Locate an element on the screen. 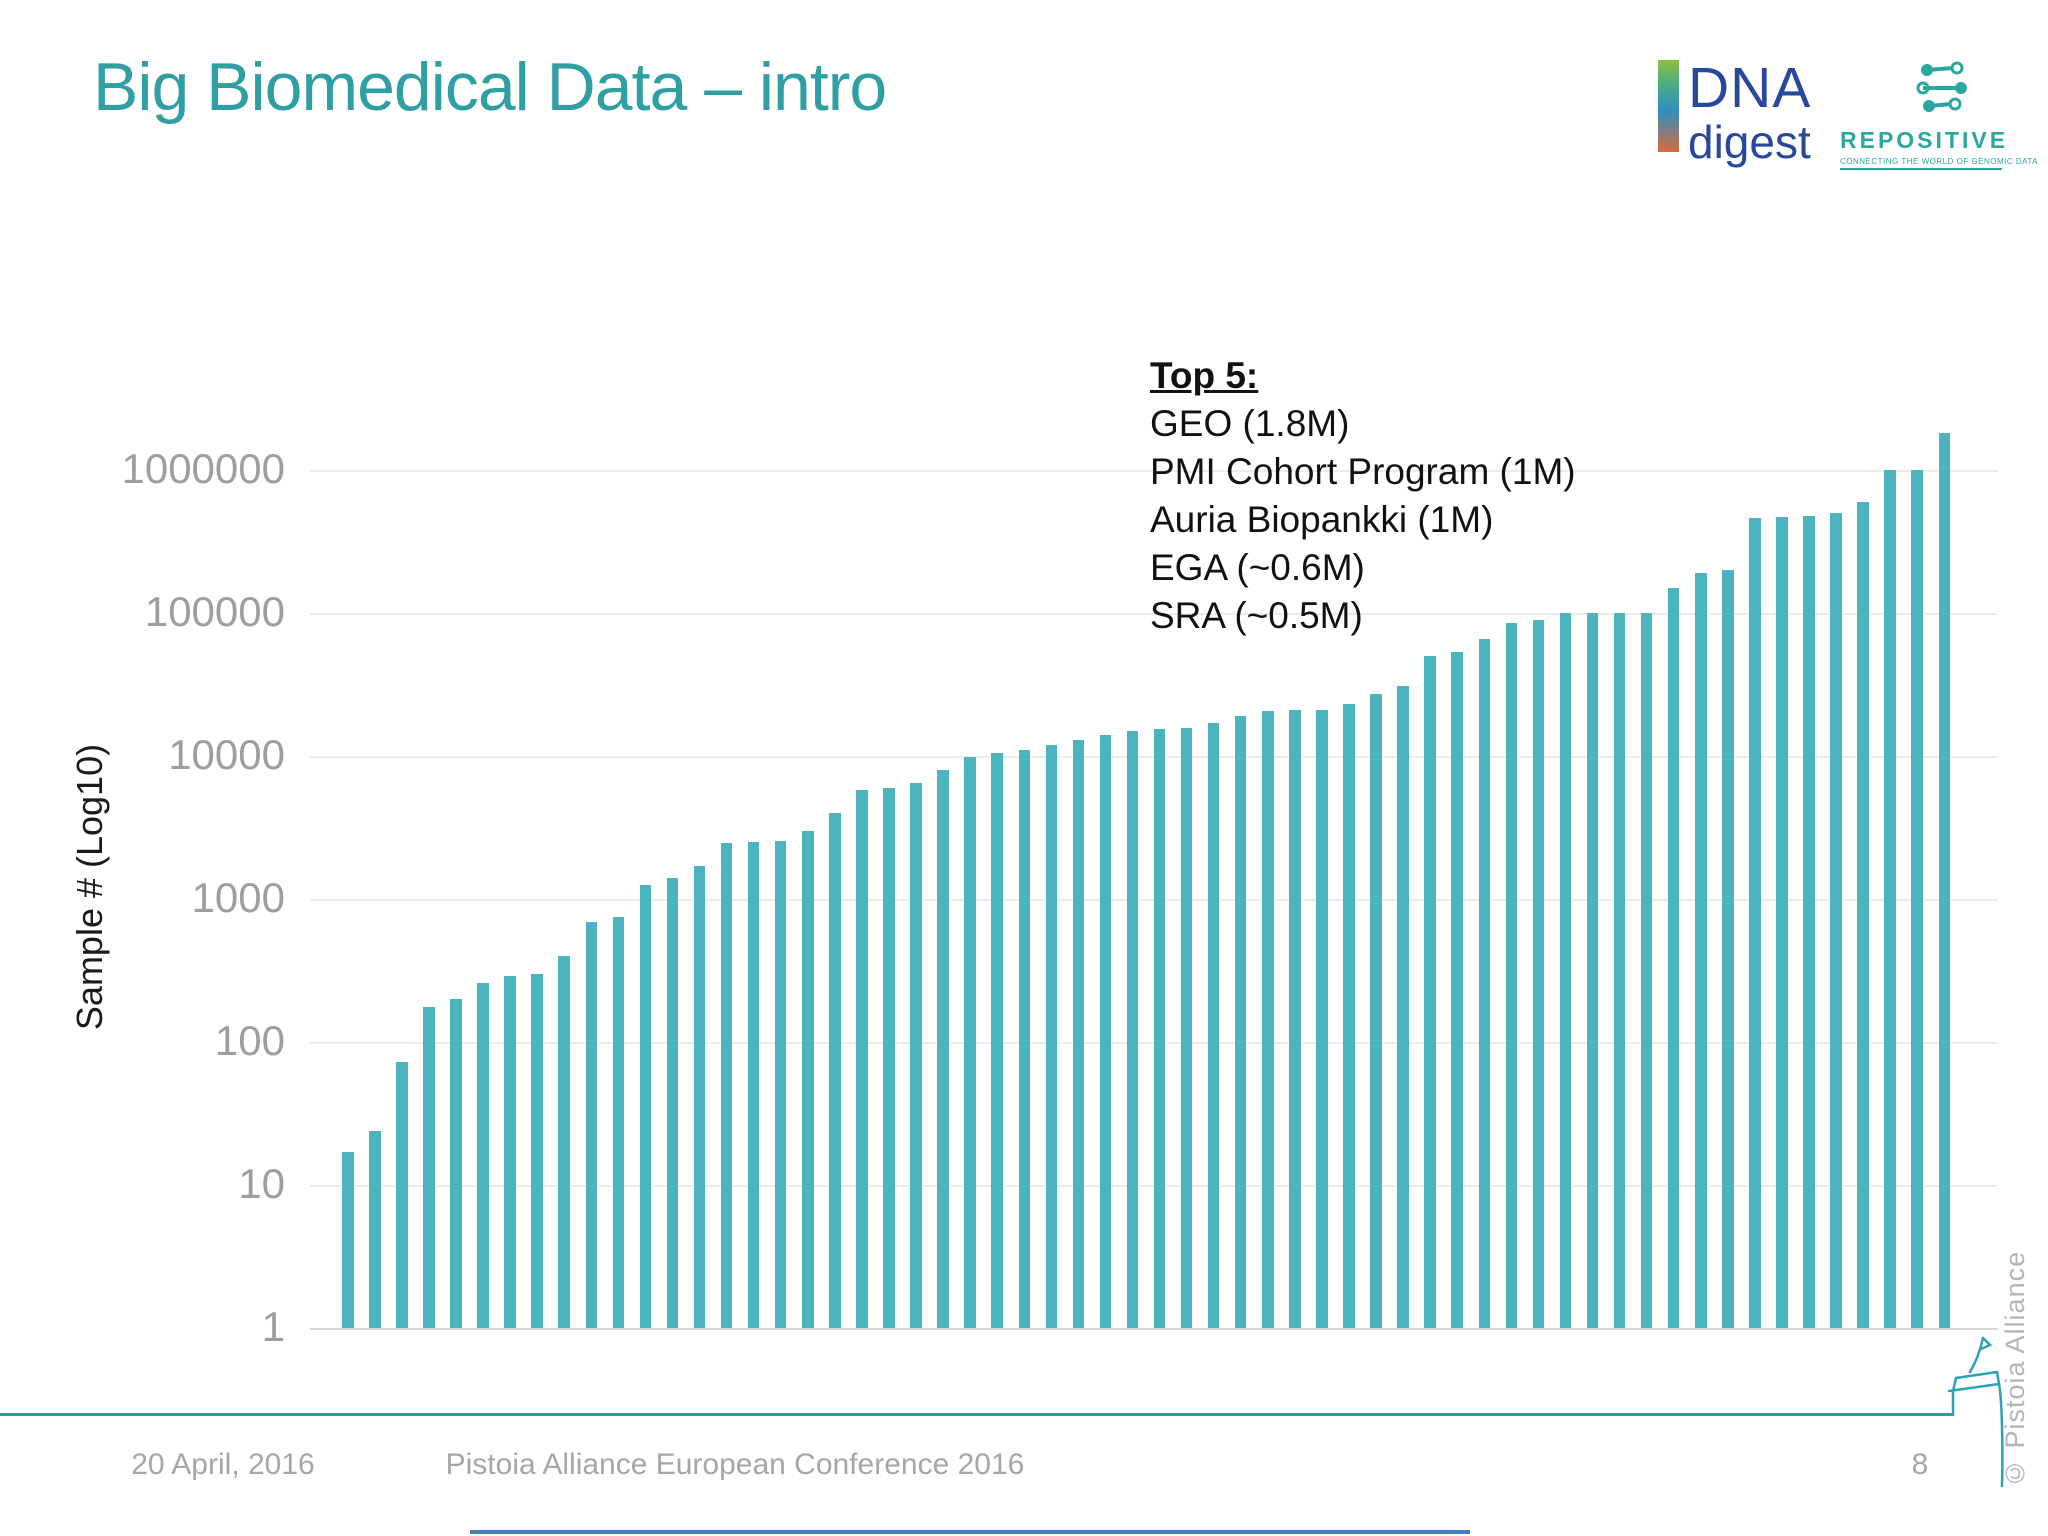 This screenshot has width=2048, height=1536. y-tick-label: 100 is located at coordinates (249, 1040).